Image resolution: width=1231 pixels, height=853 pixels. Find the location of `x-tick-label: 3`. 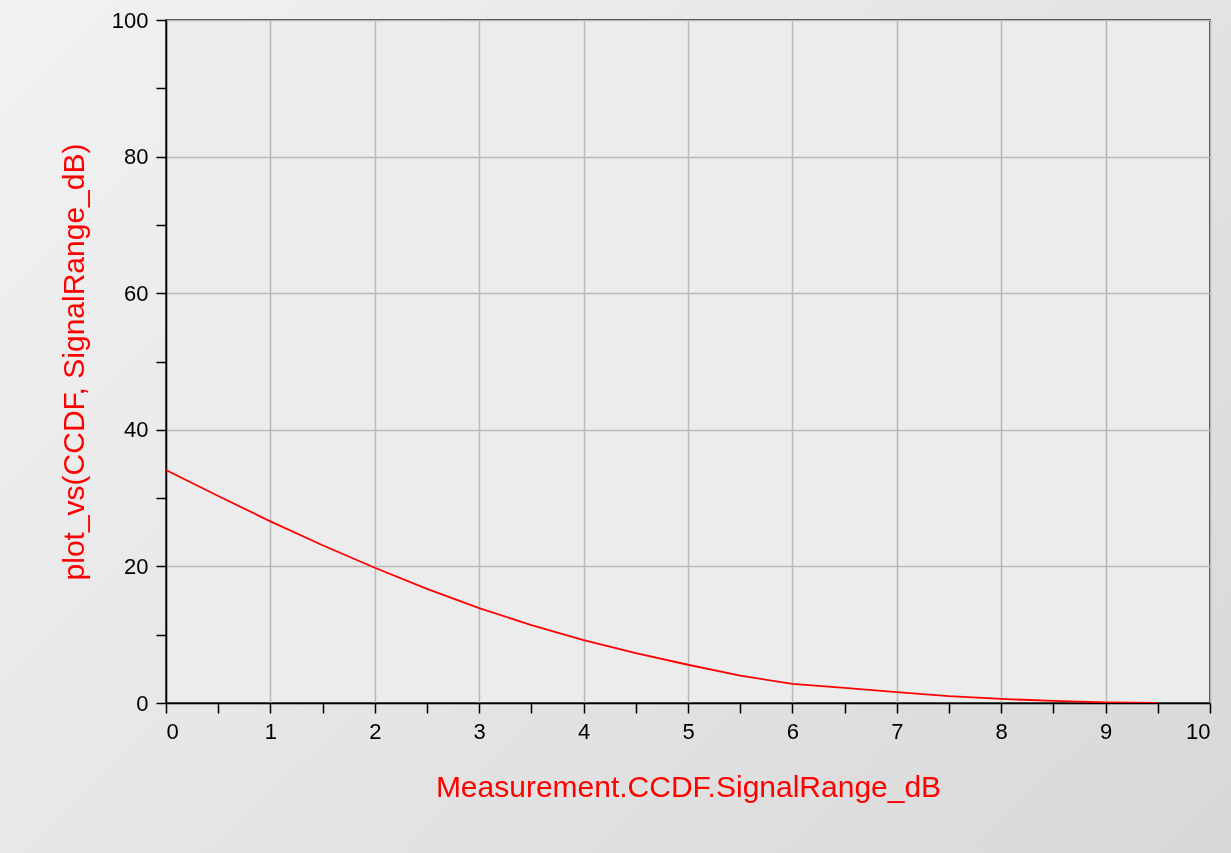

x-tick-label: 3 is located at coordinates (479, 731).